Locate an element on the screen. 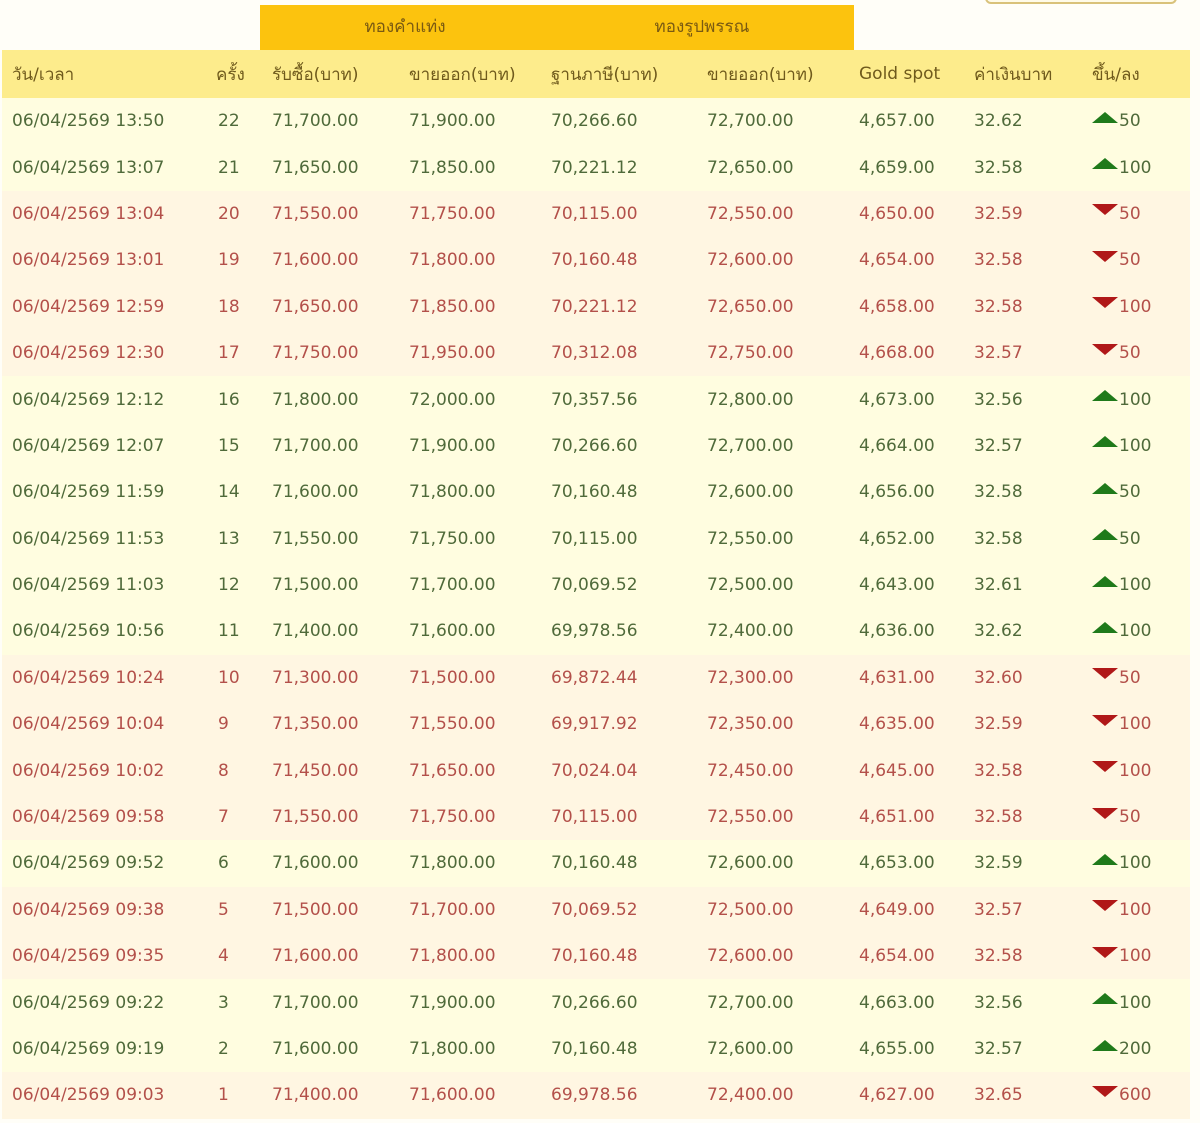 The width and height of the screenshot is (1200, 1123). cell-ornament-sell: 72,500.00 is located at coordinates (750, 909).